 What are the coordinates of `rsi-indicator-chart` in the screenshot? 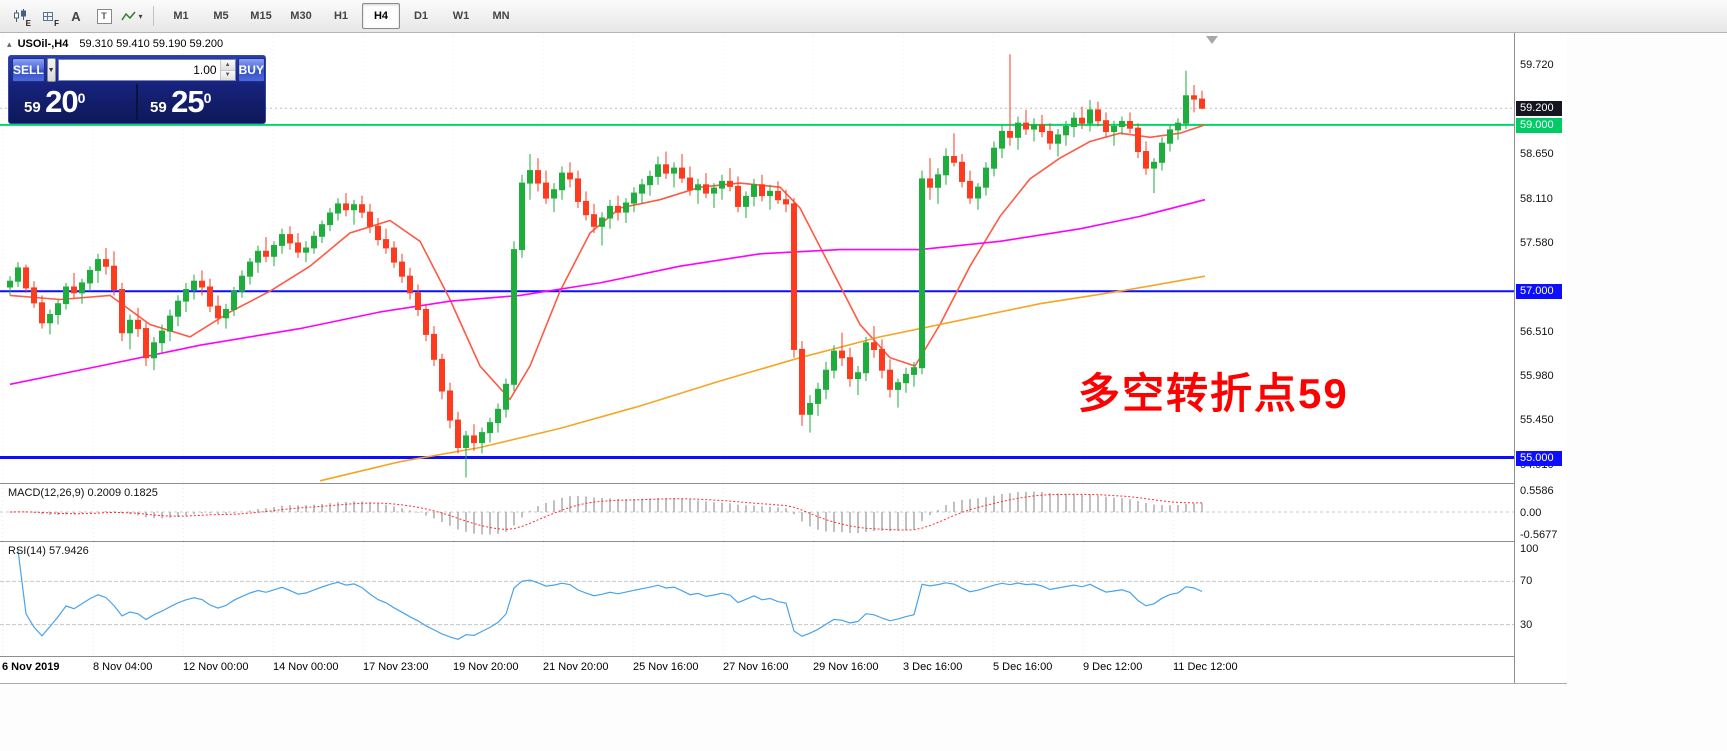 It's located at (757, 599).